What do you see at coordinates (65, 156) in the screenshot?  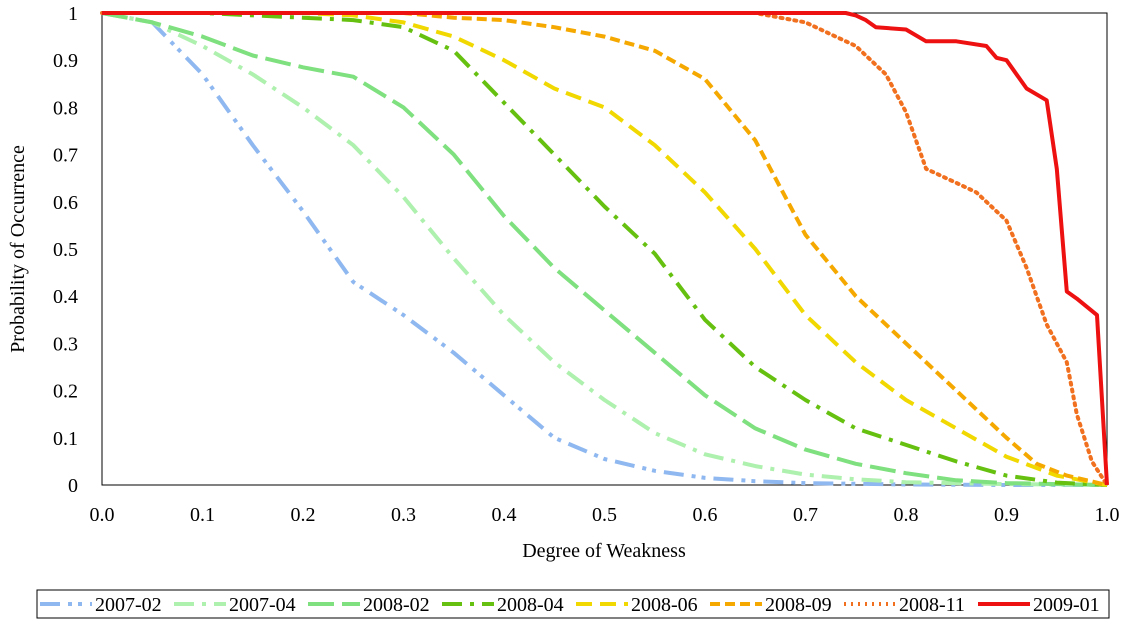 I see `y-tick-label: 0.7` at bounding box center [65, 156].